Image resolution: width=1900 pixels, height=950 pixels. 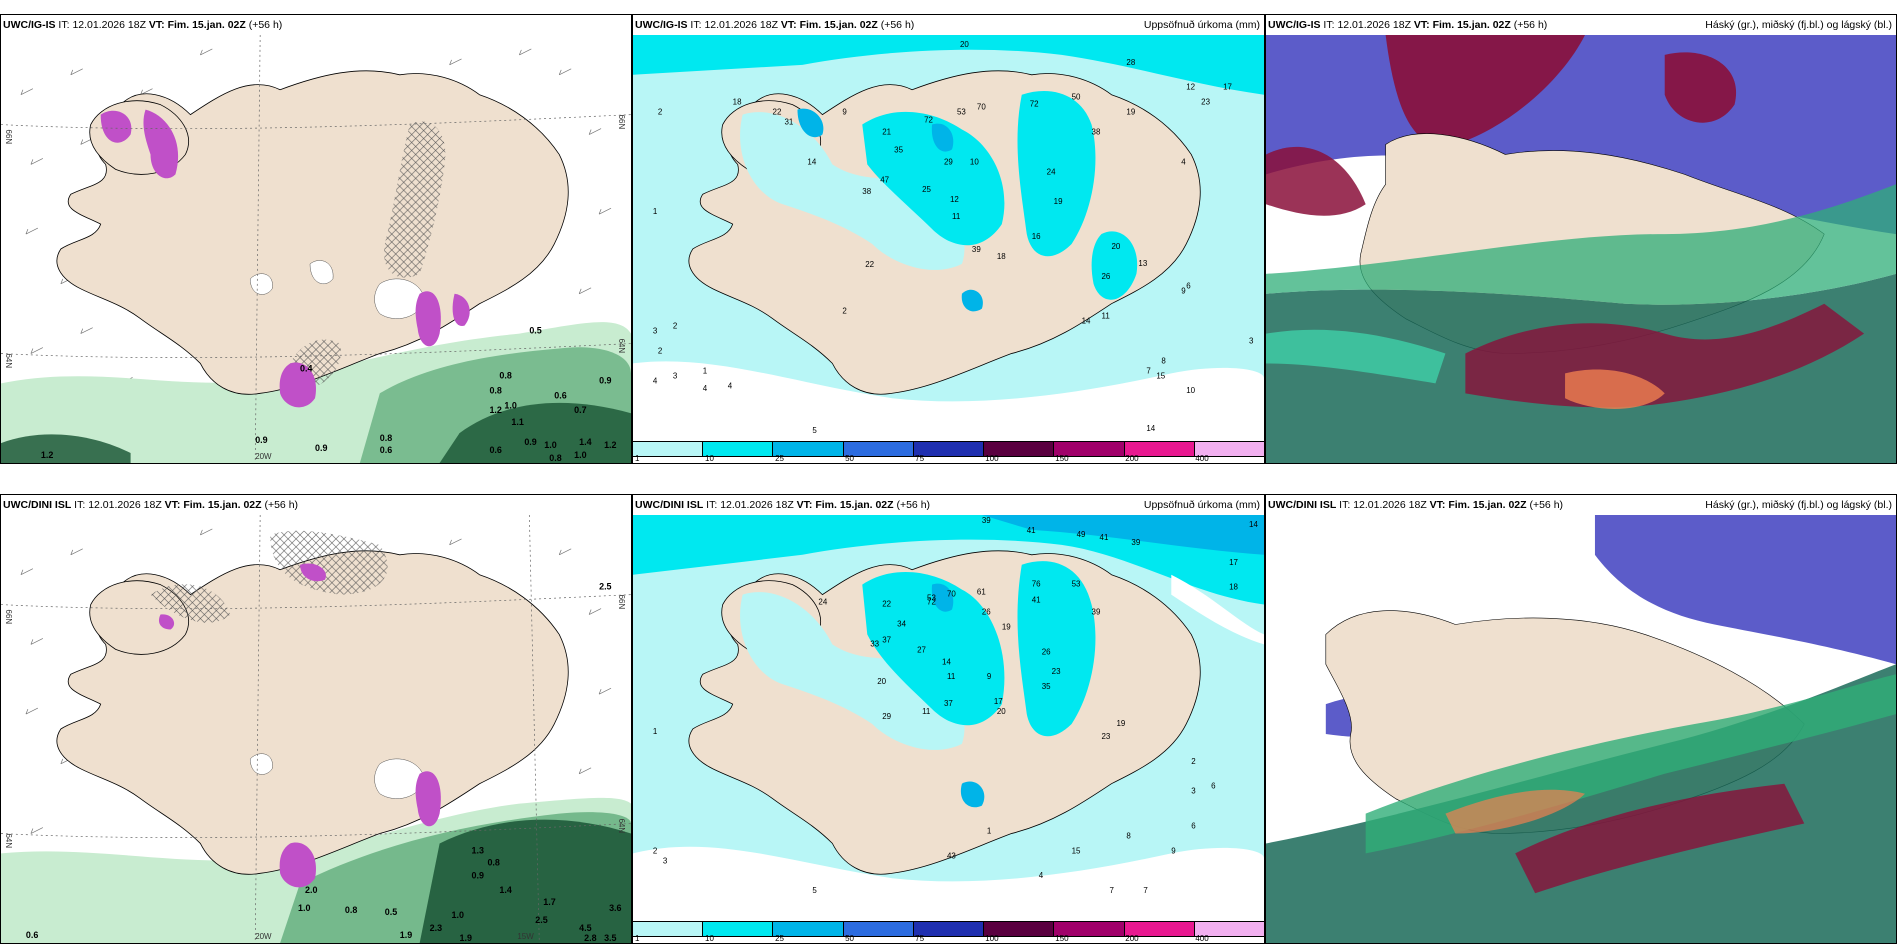 What do you see at coordinates (478, 850) in the screenshot?
I see `map-label: 1.3` at bounding box center [478, 850].